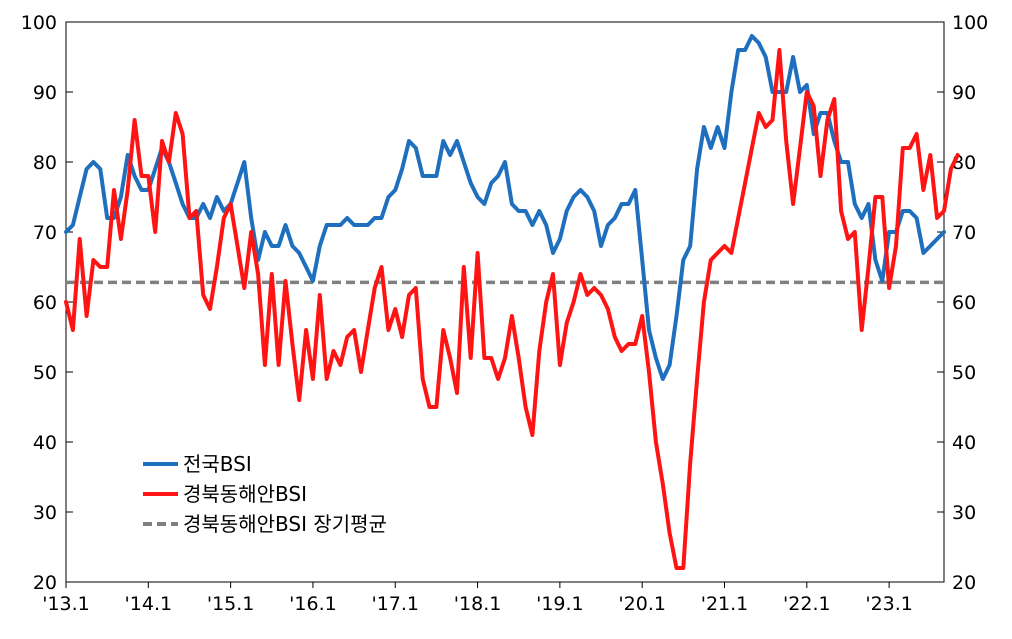 The image size is (1012, 639). What do you see at coordinates (964, 443) in the screenshot?
I see `y-tick-label-right: 40` at bounding box center [964, 443].